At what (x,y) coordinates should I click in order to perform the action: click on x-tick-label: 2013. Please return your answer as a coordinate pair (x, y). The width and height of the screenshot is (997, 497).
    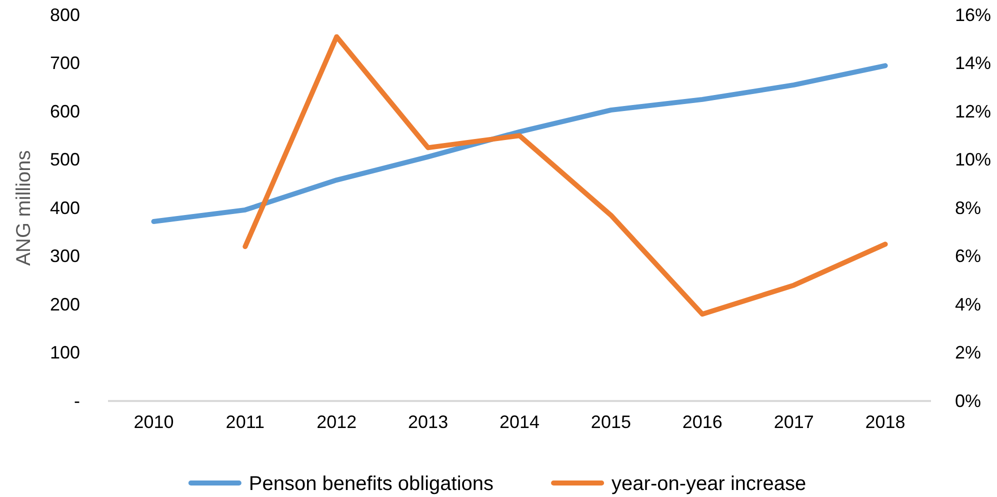
    Looking at the image, I should click on (428, 422).